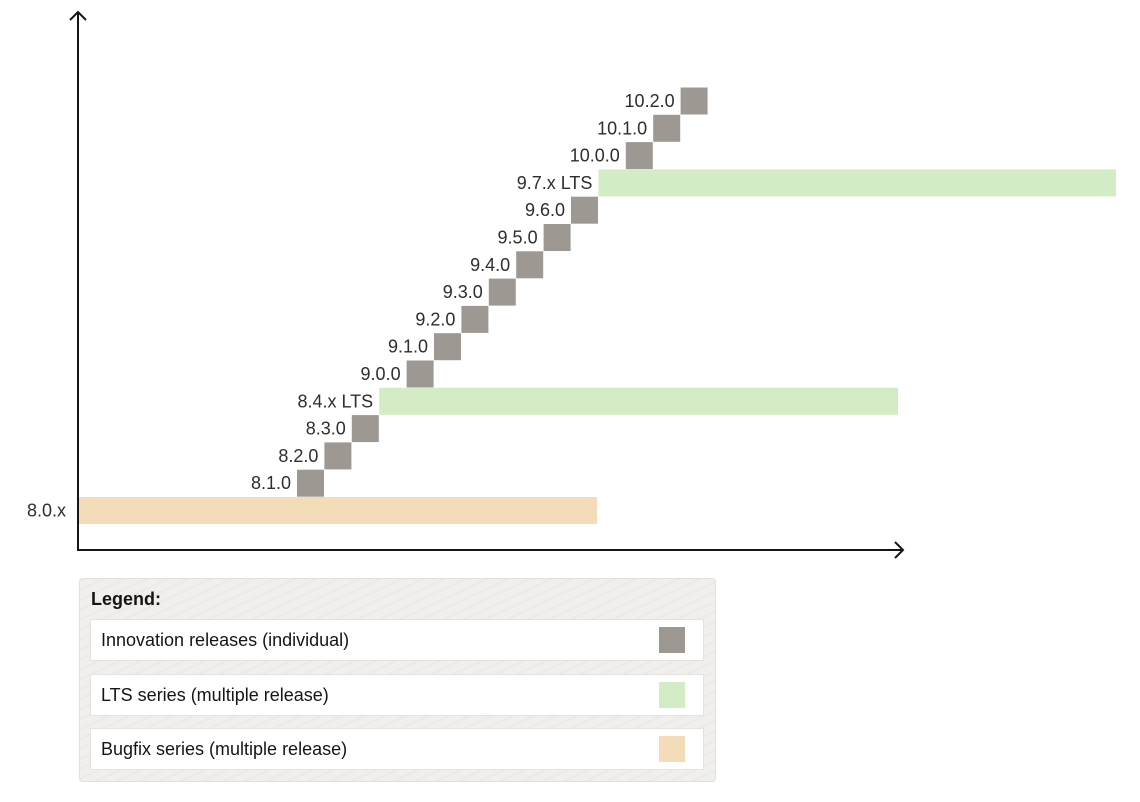  Describe the element at coordinates (622, 128) in the screenshot. I see `release-label: 10.1.0` at that location.